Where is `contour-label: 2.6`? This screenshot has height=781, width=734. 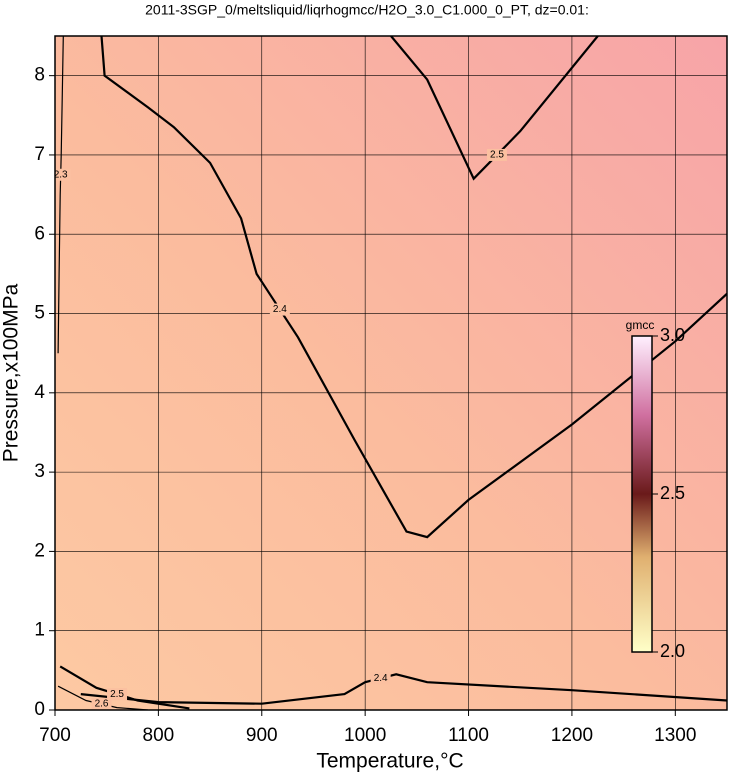
contour-label: 2.6 is located at coordinates (102, 704).